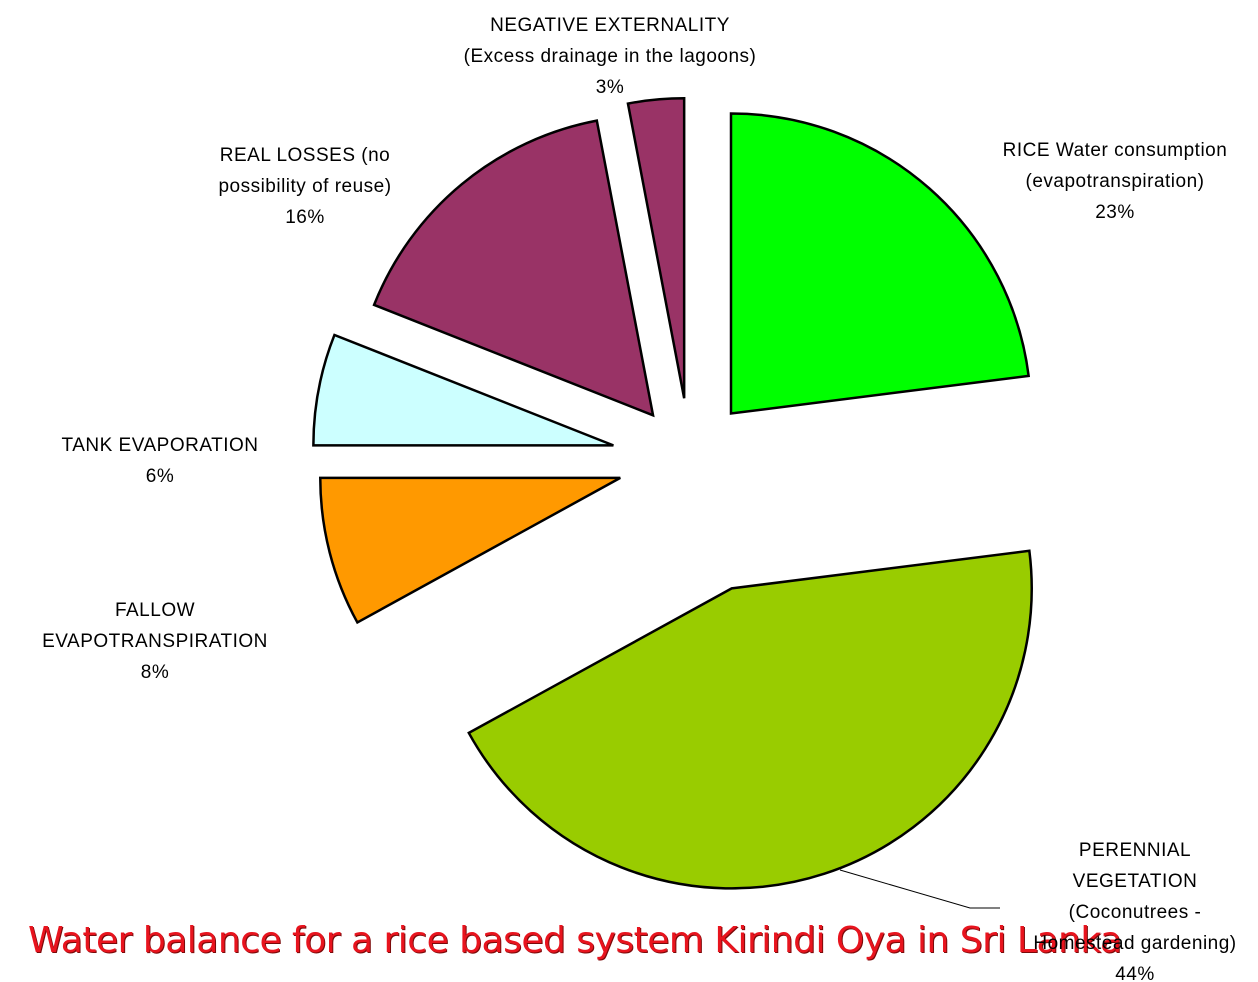  What do you see at coordinates (919, 889) in the screenshot?
I see `leader-line` at bounding box center [919, 889].